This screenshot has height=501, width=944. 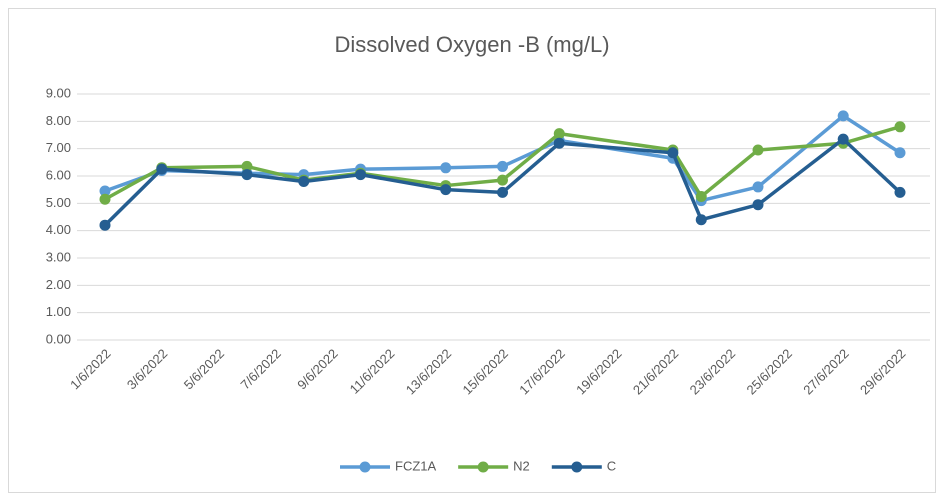 What do you see at coordinates (58, 284) in the screenshot?
I see `y-tick-label: 2.00` at bounding box center [58, 284].